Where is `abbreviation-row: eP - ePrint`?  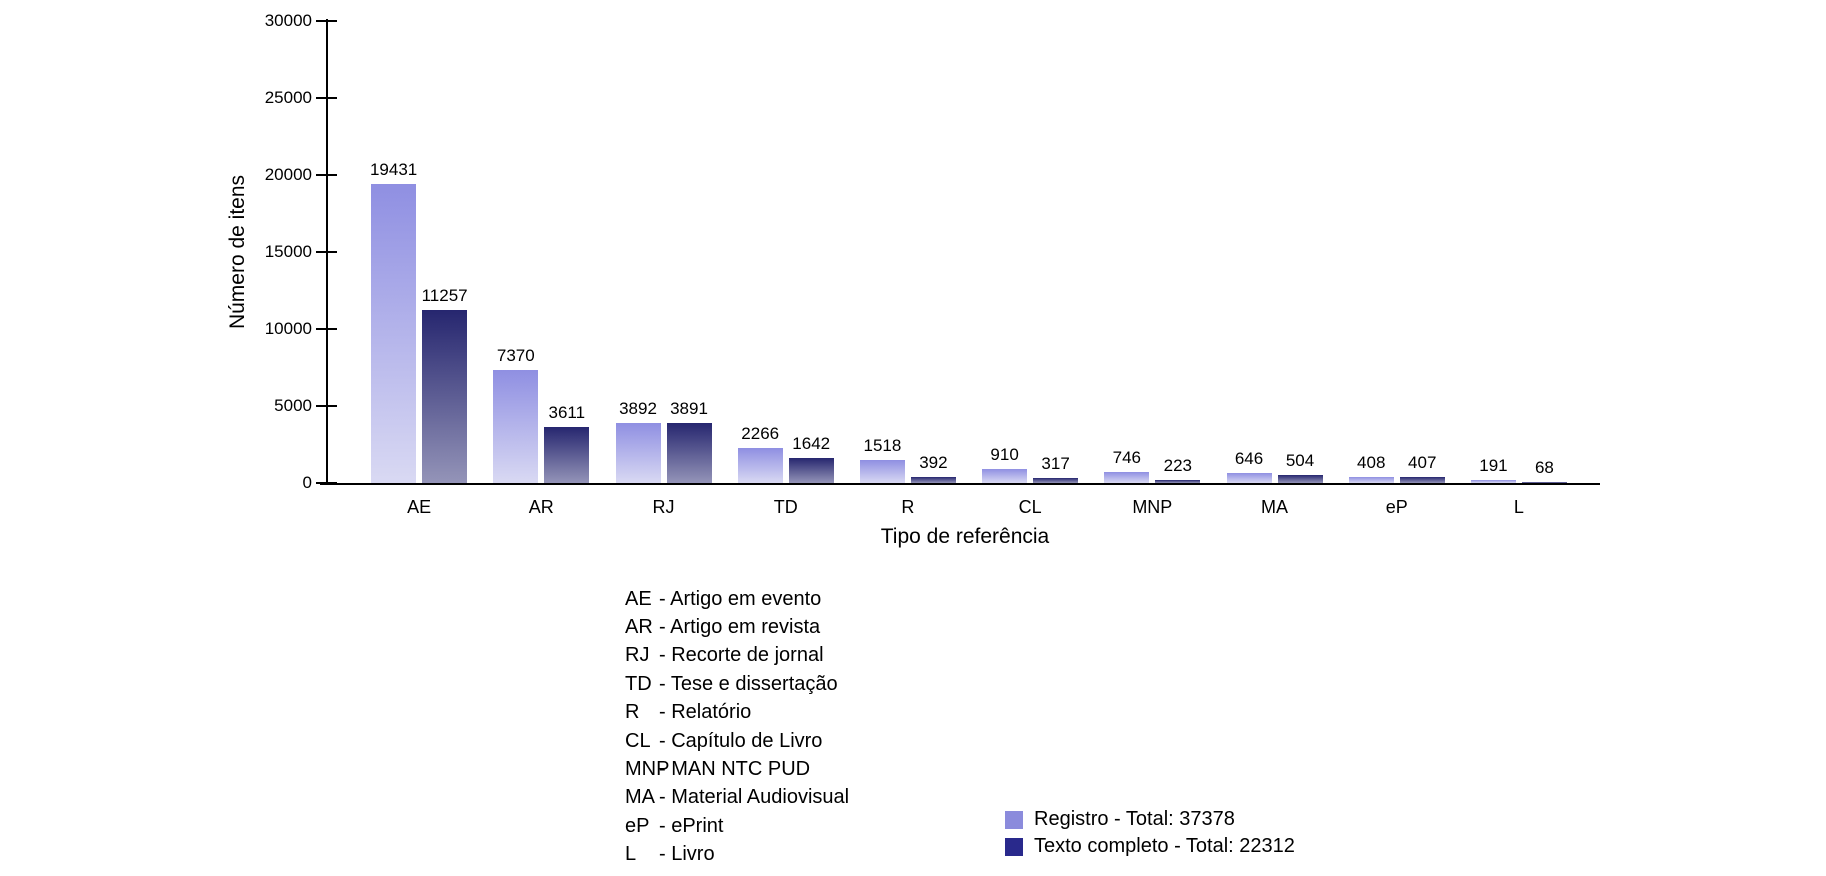 abbreviation-row: eP - ePrint is located at coordinates (737, 826).